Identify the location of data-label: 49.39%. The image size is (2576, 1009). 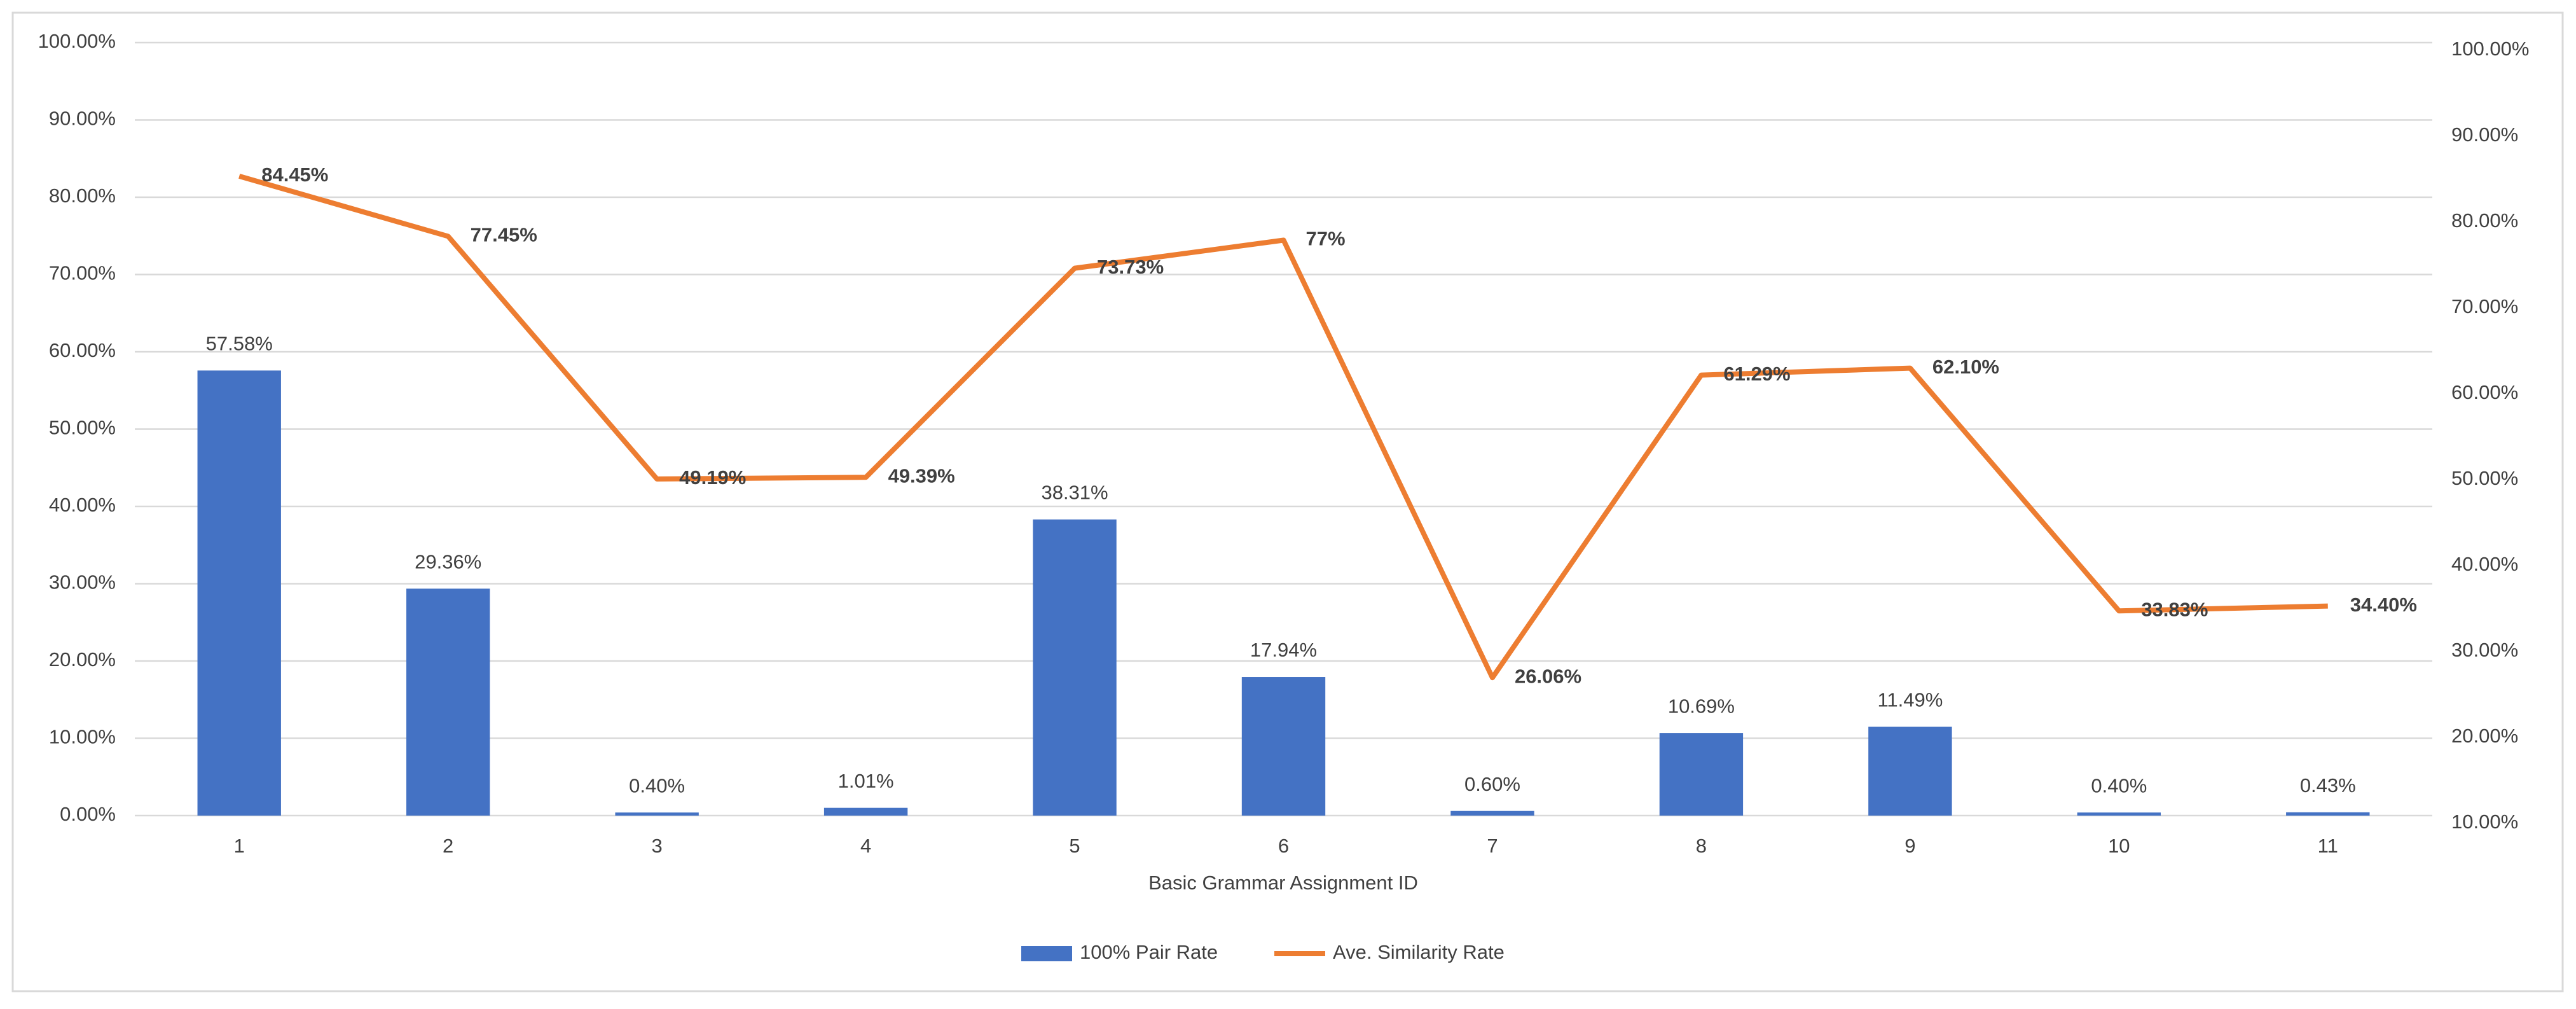
(921, 475).